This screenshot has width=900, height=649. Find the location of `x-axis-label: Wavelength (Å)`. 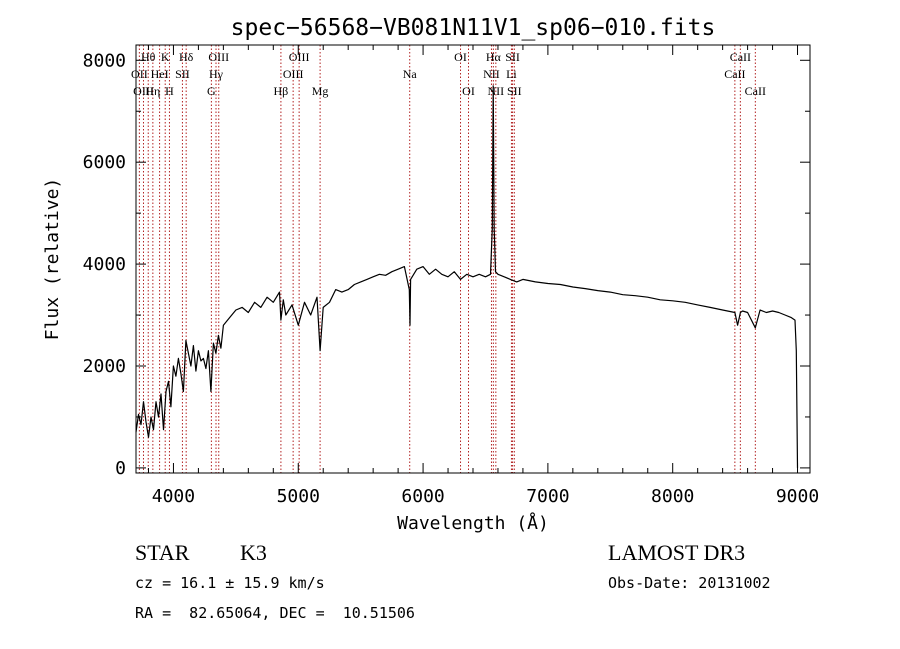

x-axis-label: Wavelength (Å) is located at coordinates (473, 523).